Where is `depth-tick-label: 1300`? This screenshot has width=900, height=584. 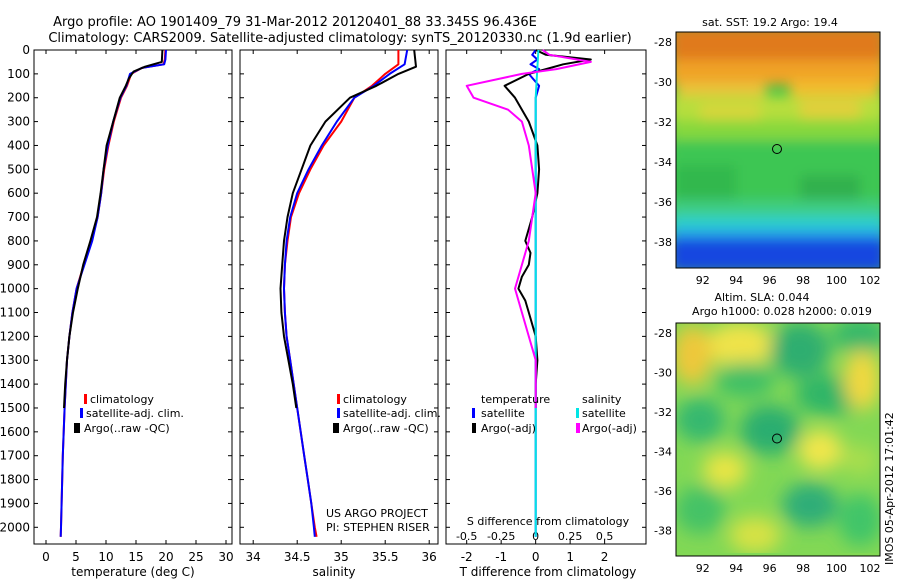
depth-tick-label: 1300 is located at coordinates (15, 360).